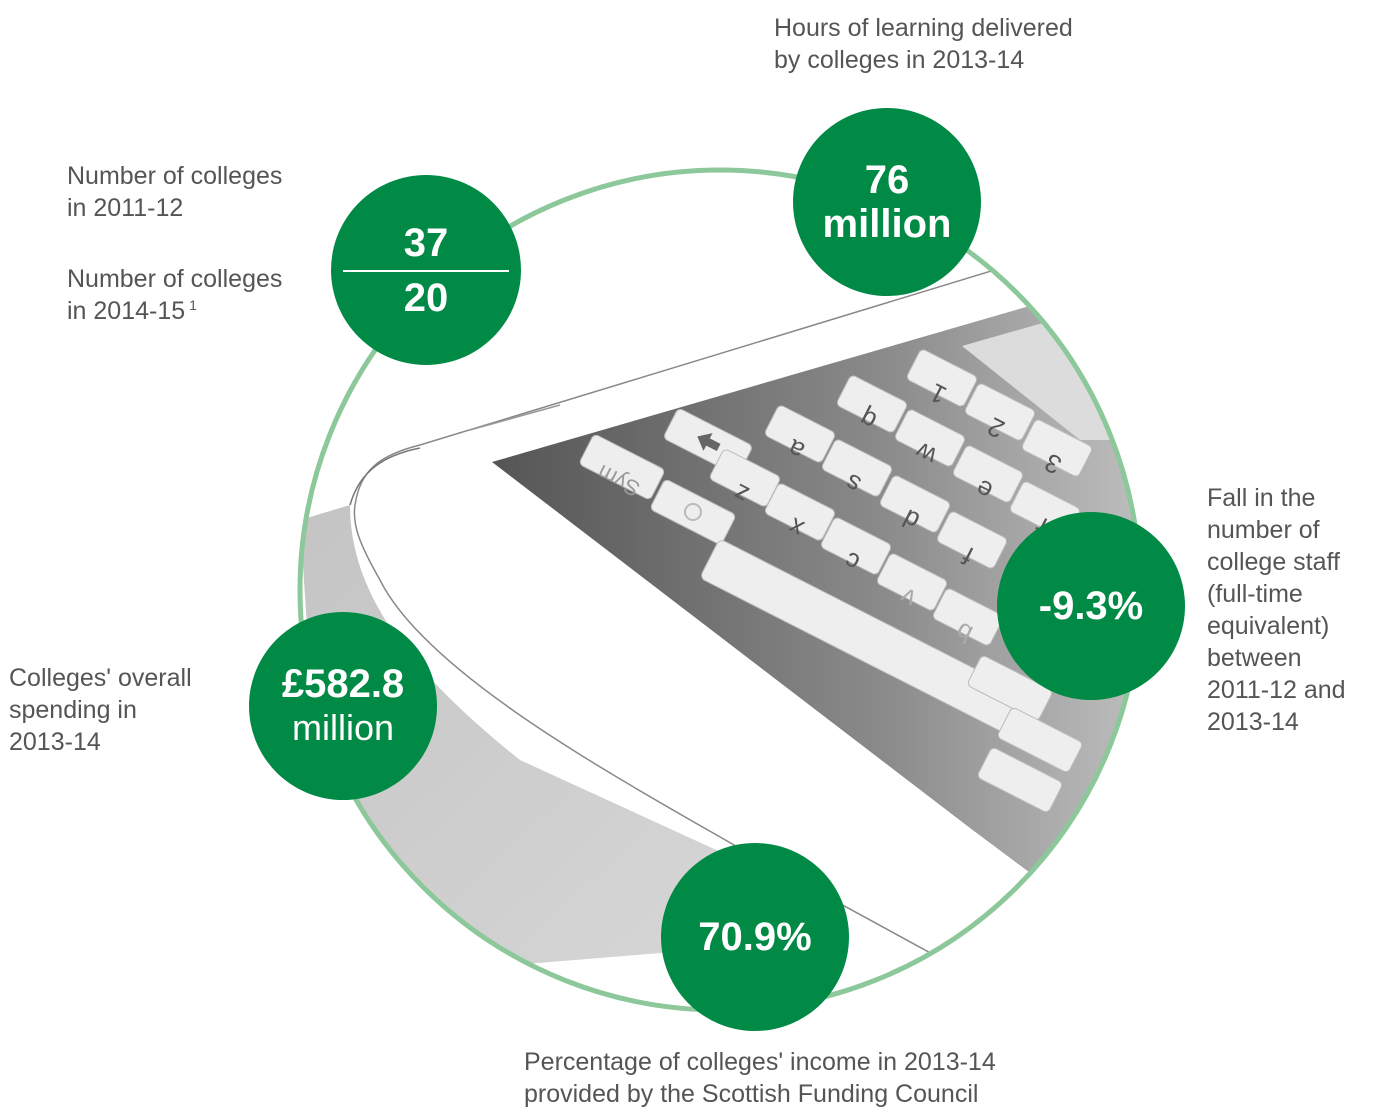 The height and width of the screenshot is (1113, 1385). What do you see at coordinates (1276, 690) in the screenshot?
I see `staff-label-line: 2011-12 and` at bounding box center [1276, 690].